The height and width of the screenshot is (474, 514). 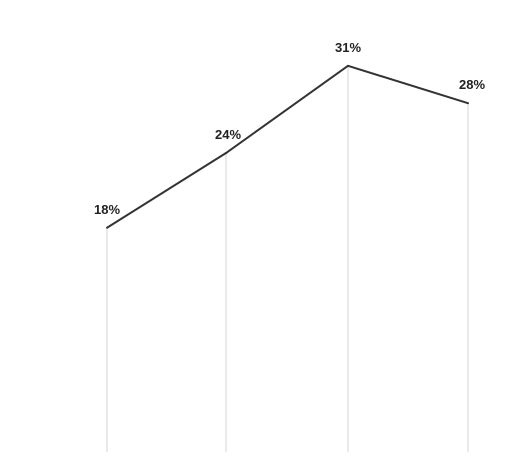 I want to click on data-label: 18%, so click(x=107, y=209).